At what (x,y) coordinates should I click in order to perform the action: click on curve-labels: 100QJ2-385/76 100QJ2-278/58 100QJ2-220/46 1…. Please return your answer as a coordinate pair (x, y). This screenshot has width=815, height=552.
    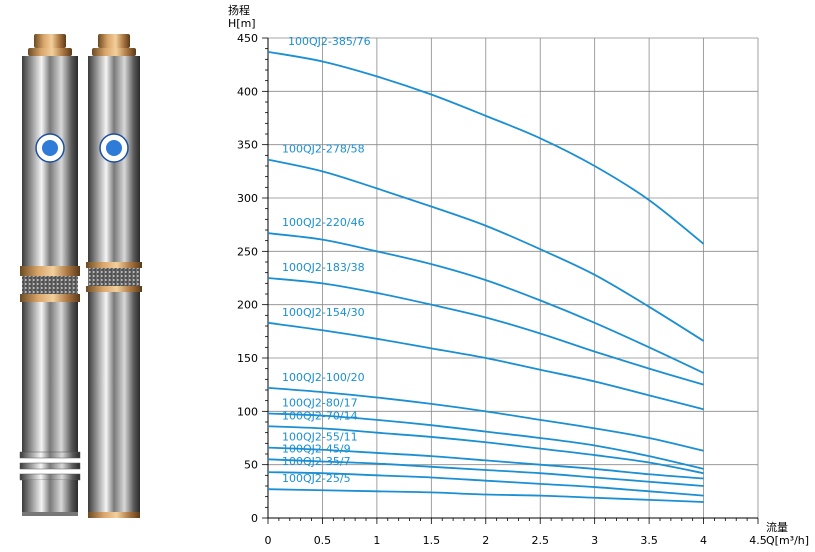
    Looking at the image, I should click on (326, 260).